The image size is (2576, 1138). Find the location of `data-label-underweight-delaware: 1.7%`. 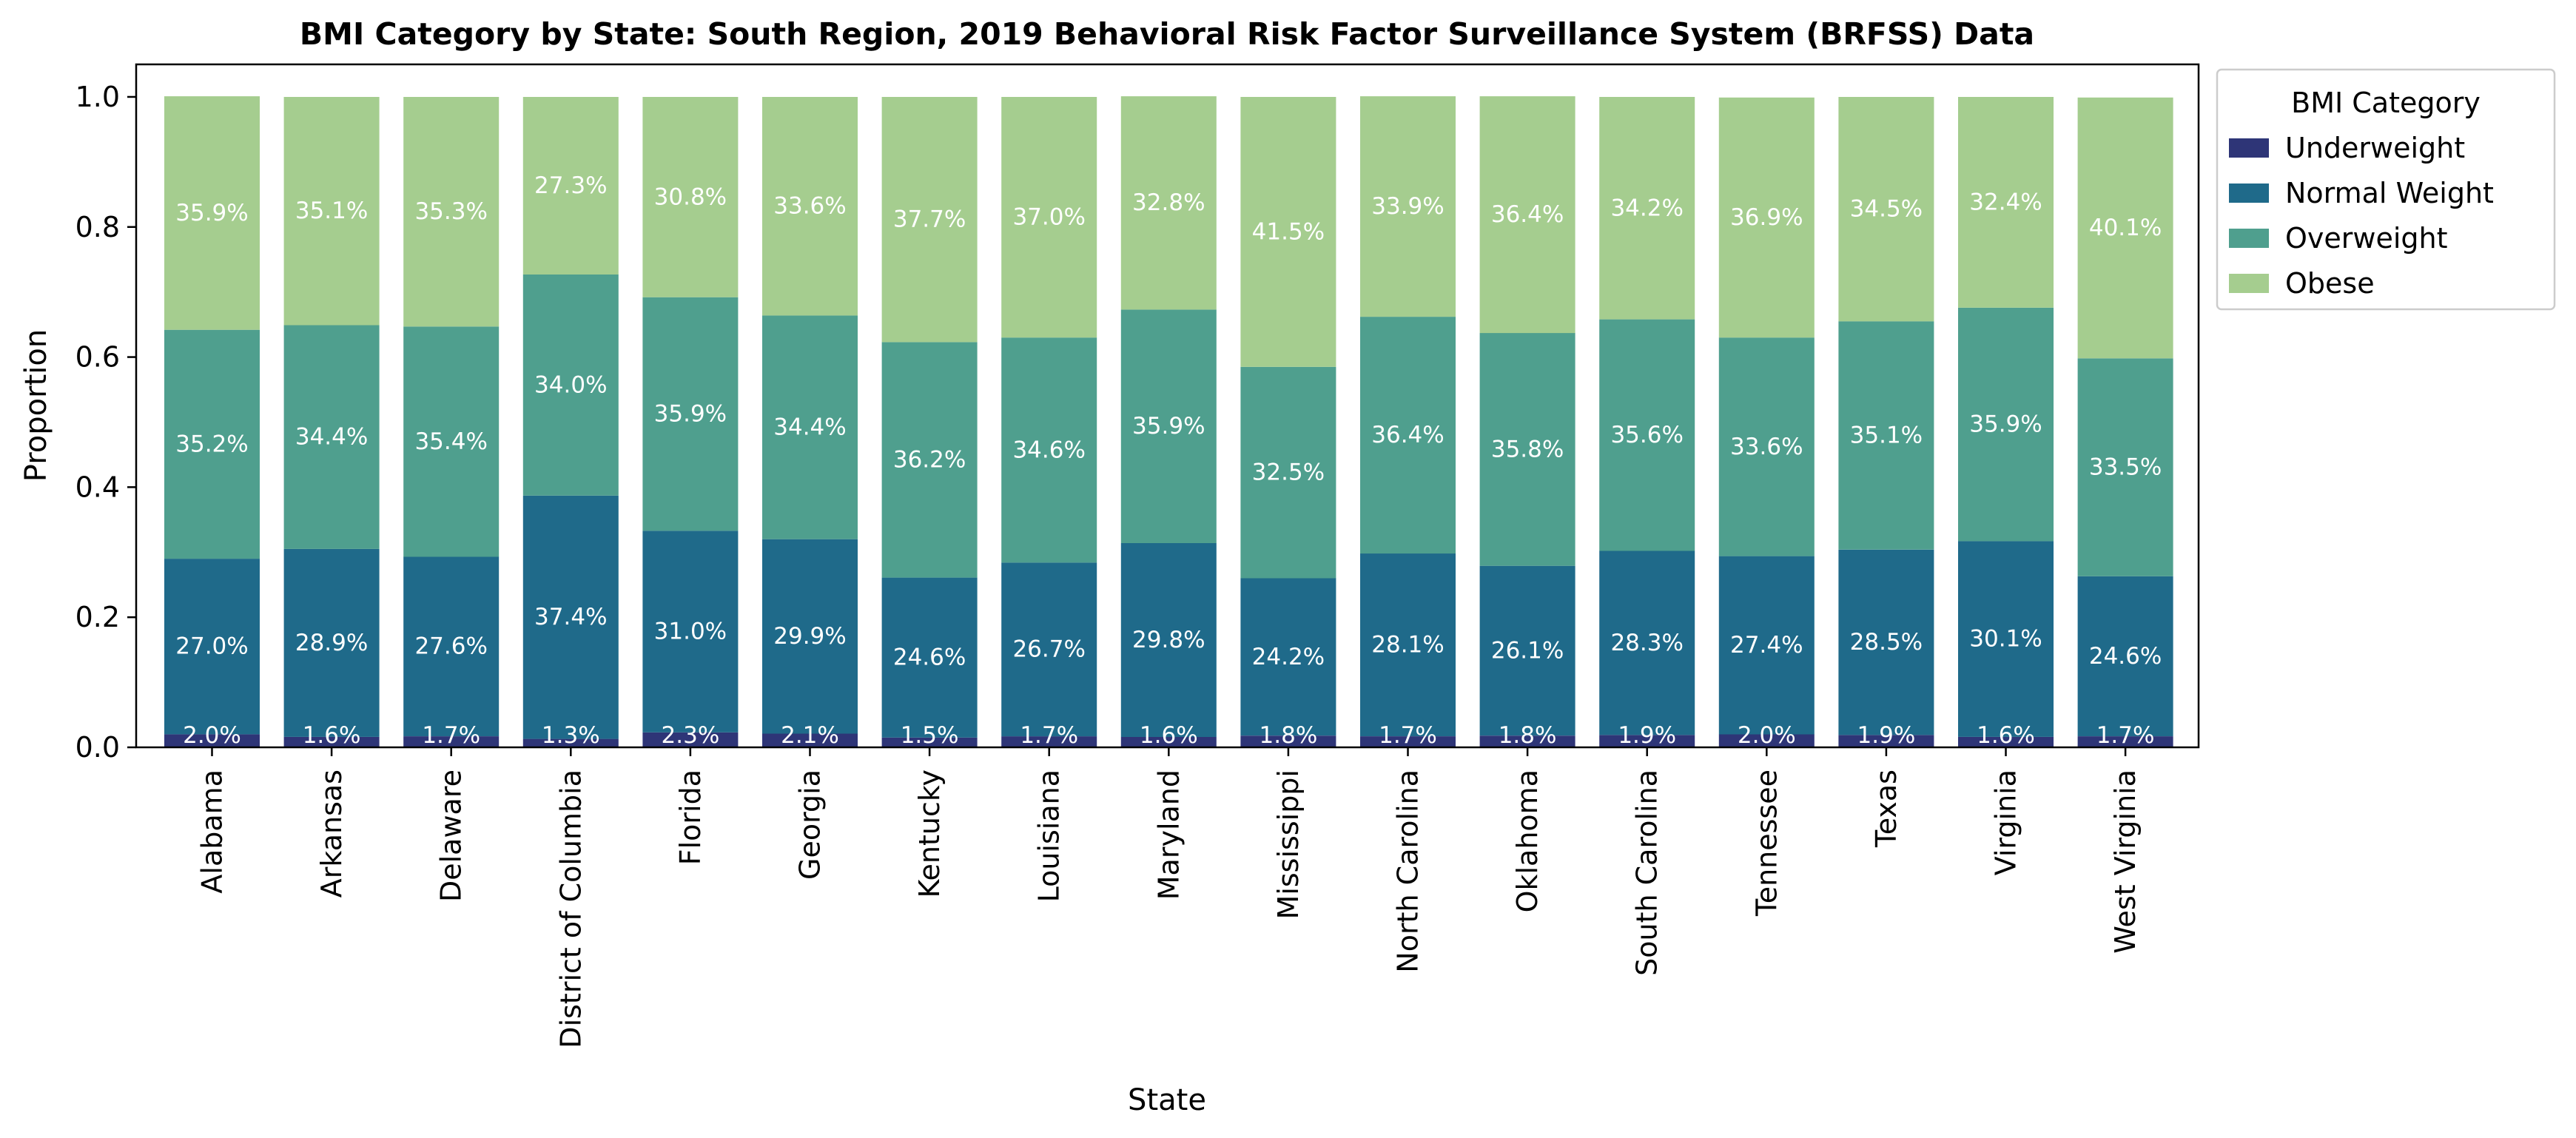

data-label-underweight-delaware: 1.7% is located at coordinates (451, 735).